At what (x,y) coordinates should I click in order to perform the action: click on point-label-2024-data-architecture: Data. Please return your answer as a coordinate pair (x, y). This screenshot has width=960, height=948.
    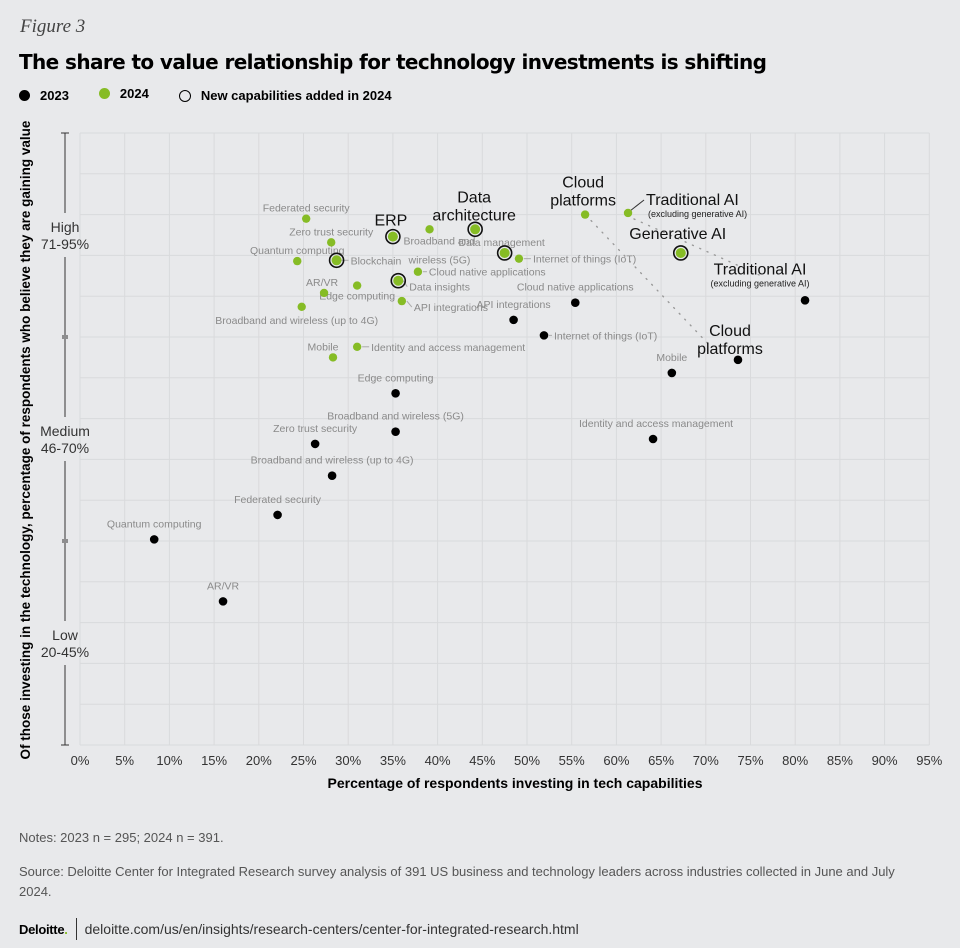
    Looking at the image, I should click on (474, 197).